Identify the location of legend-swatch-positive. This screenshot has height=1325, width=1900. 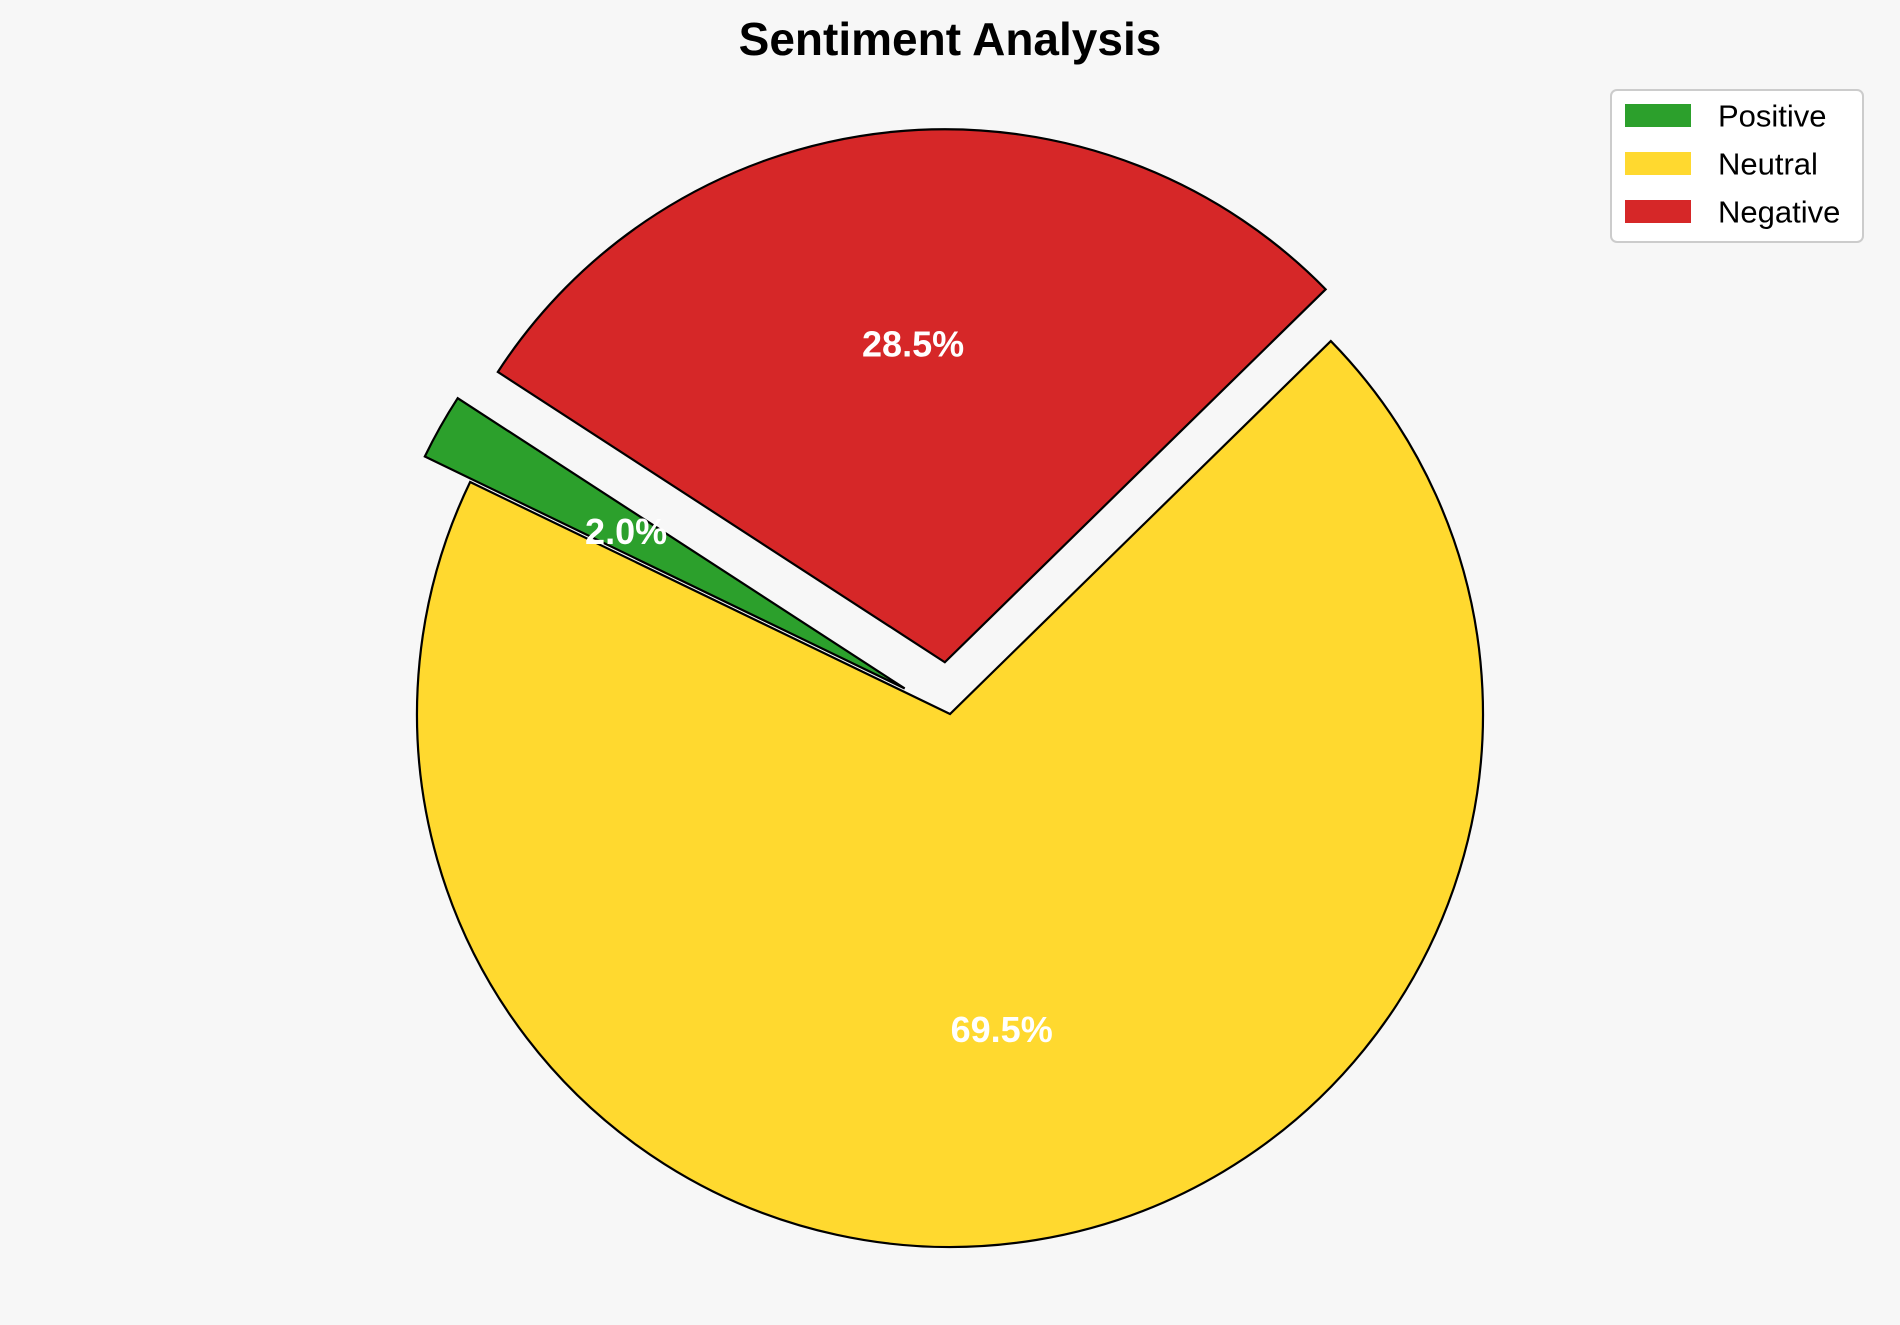
(1658, 115).